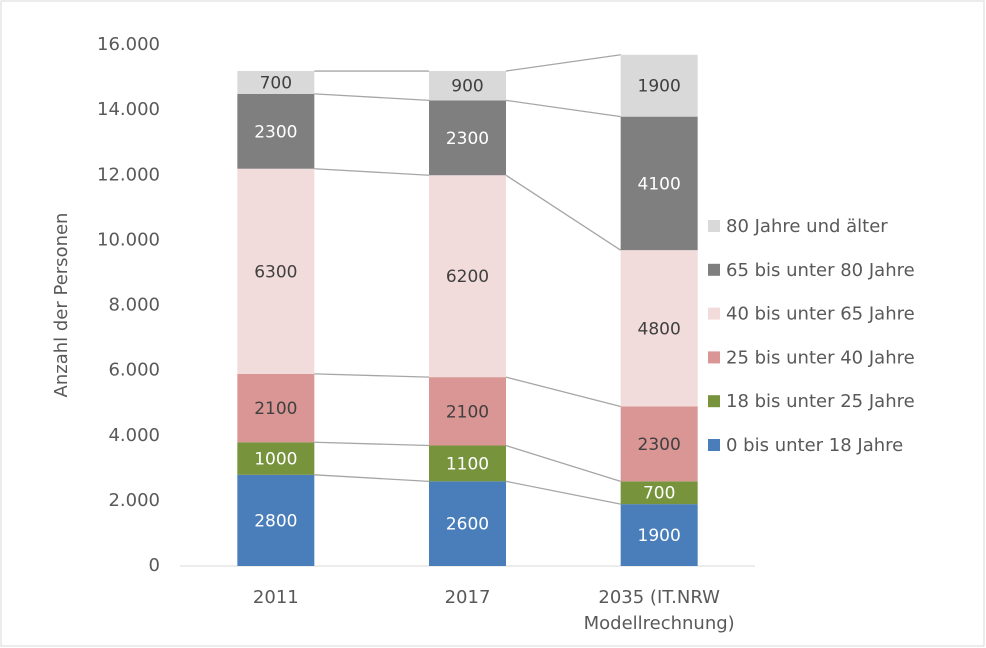  I want to click on data-label: 4100, so click(659, 184).